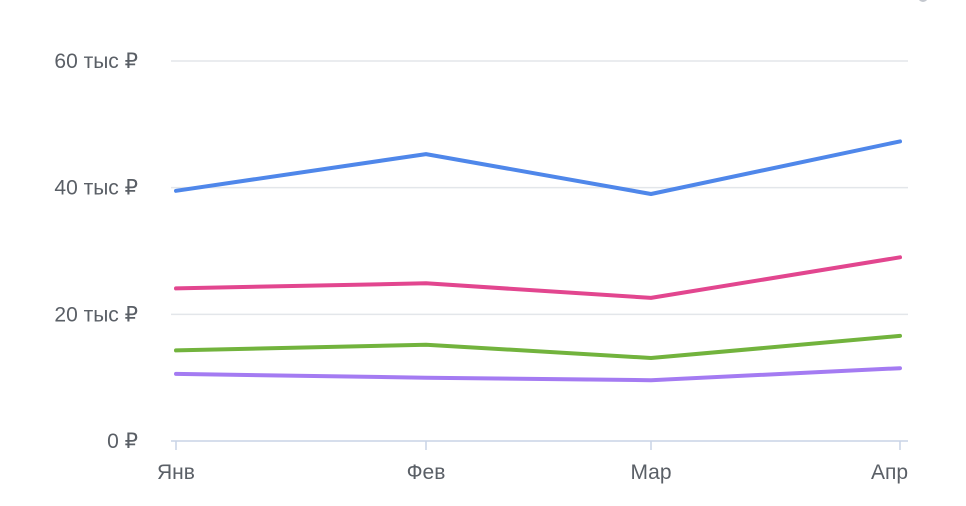  What do you see at coordinates (532, 472) in the screenshot?
I see `x-axis-labels: Янв Фев Мар Апр` at bounding box center [532, 472].